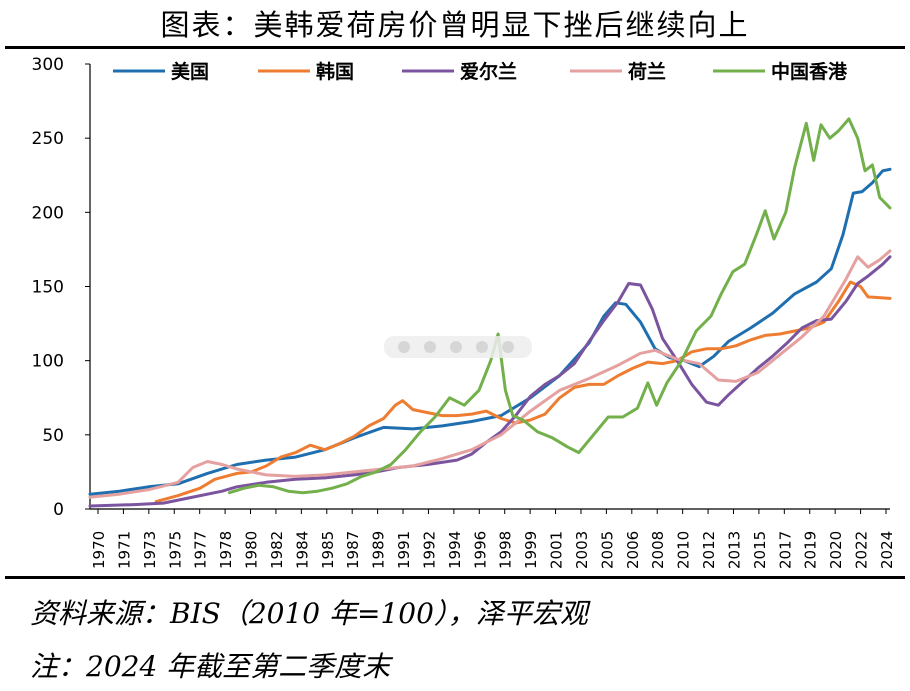 The height and width of the screenshot is (691, 910). I want to click on x-tick-label: 2010, so click(684, 550).